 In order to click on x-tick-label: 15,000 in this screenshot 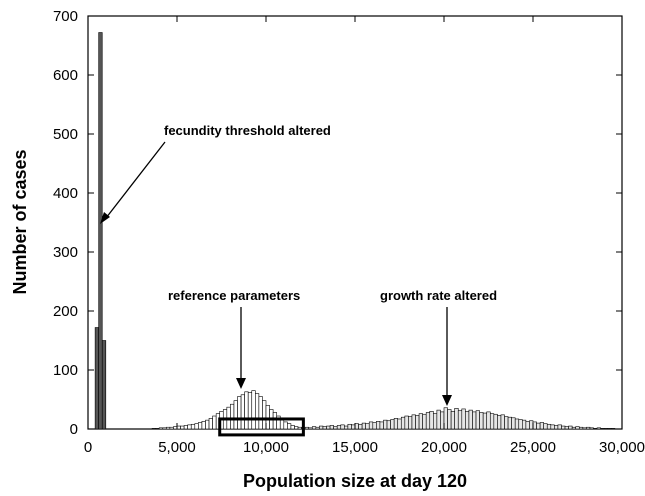, I will do `click(355, 447)`.